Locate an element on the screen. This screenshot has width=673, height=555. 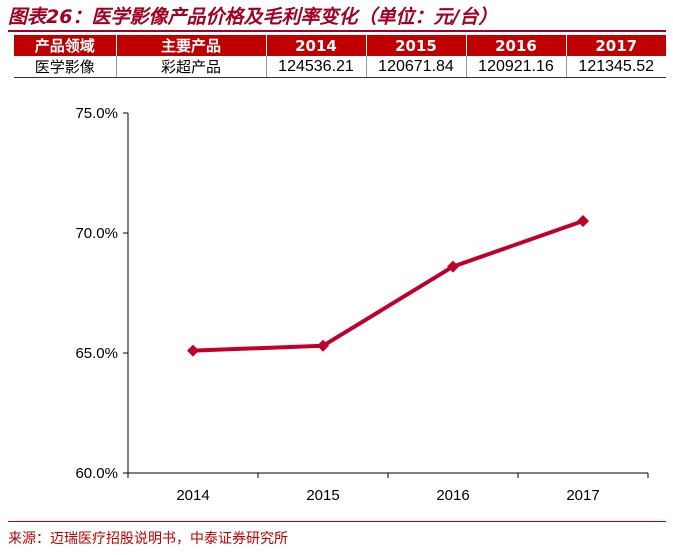
x-tick-label: 2017 is located at coordinates (582, 495).